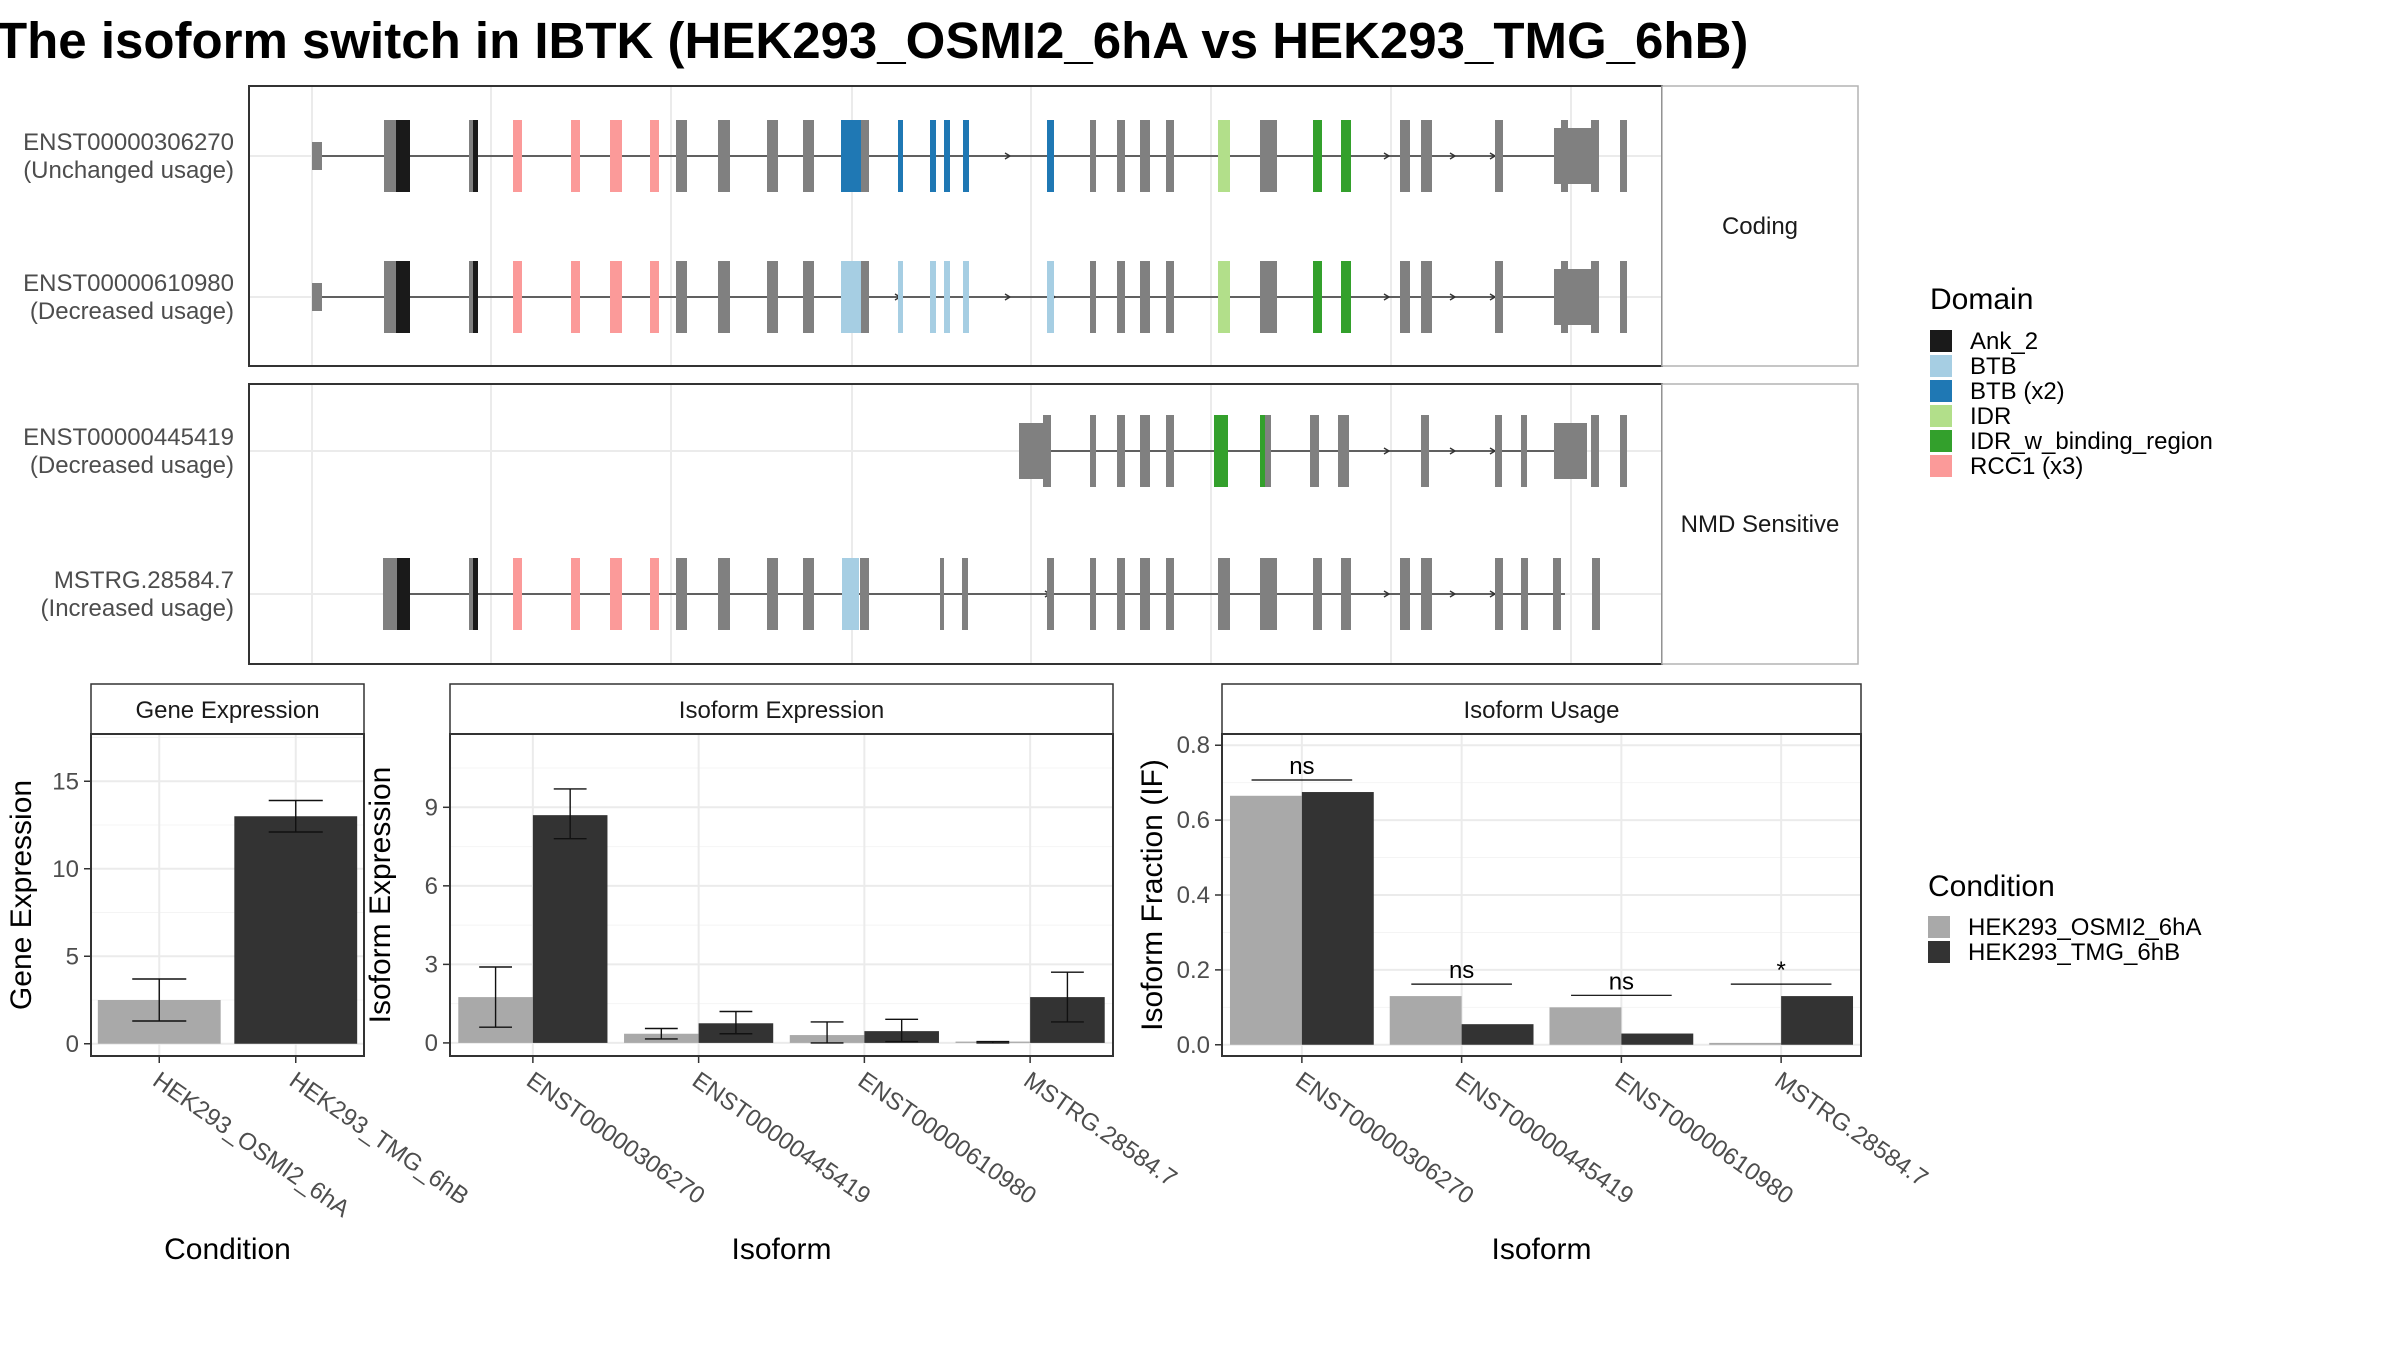 This screenshot has height=1350, width=2400. What do you see at coordinates (2074, 952) in the screenshot?
I see `legend-label: HEK293_TMG_6hB` at bounding box center [2074, 952].